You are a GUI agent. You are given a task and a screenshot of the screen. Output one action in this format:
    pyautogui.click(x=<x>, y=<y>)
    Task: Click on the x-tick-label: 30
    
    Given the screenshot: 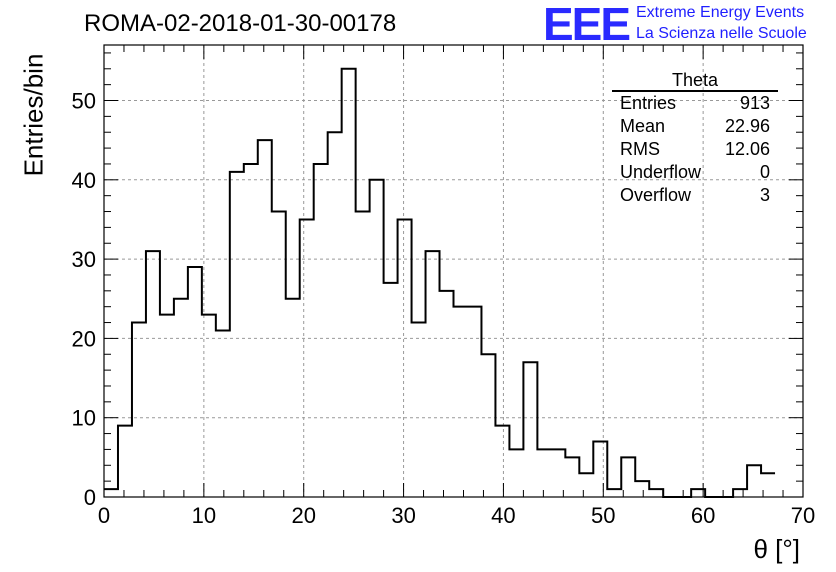 What is the action you would take?
    pyautogui.click(x=403, y=515)
    